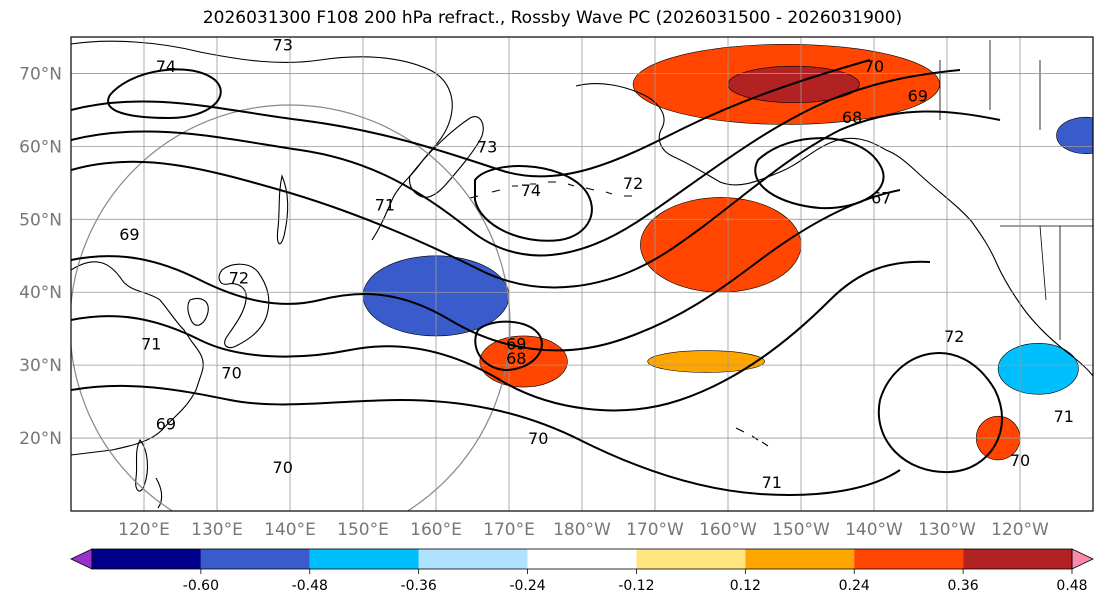  Describe the element at coordinates (436, 530) in the screenshot. I see `x-tick-label: 160°E` at that location.